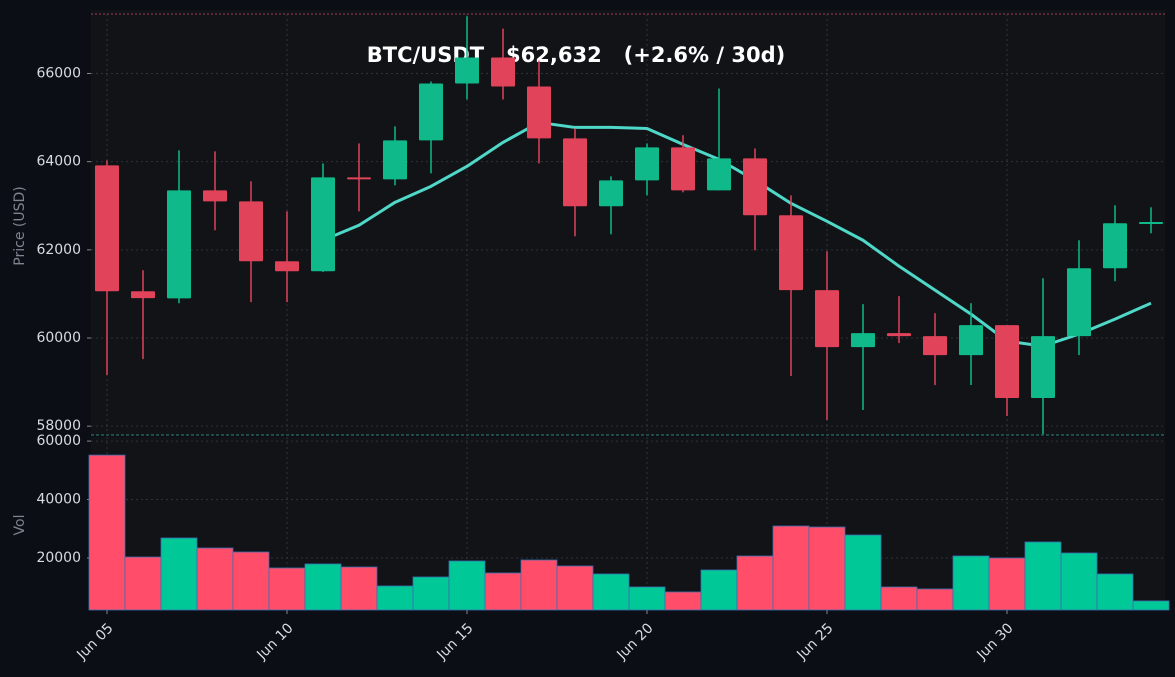  What do you see at coordinates (58, 426) in the screenshot?
I see `y-tick-label: 58000` at bounding box center [58, 426].